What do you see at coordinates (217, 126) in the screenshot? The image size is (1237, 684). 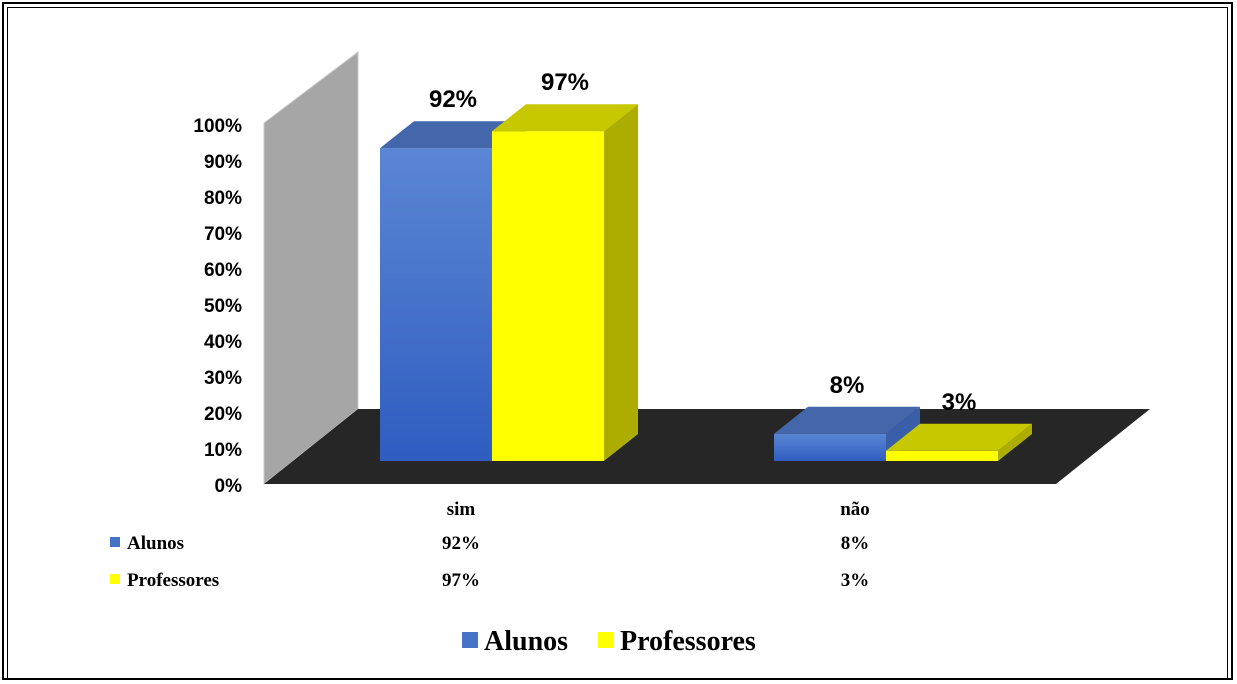 I see `y-tick-label: 100%` at bounding box center [217, 126].